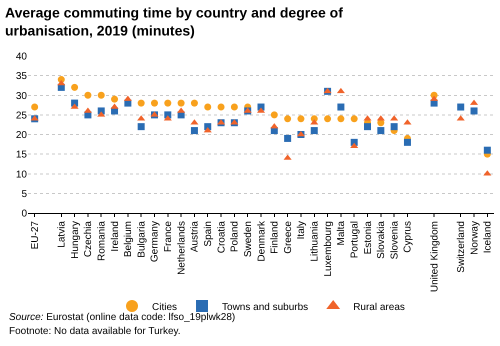 The width and height of the screenshot is (500, 346). I want to click on source-note: Source: Eurostat (online data code: lfso_19plwk28), so click(122, 317).